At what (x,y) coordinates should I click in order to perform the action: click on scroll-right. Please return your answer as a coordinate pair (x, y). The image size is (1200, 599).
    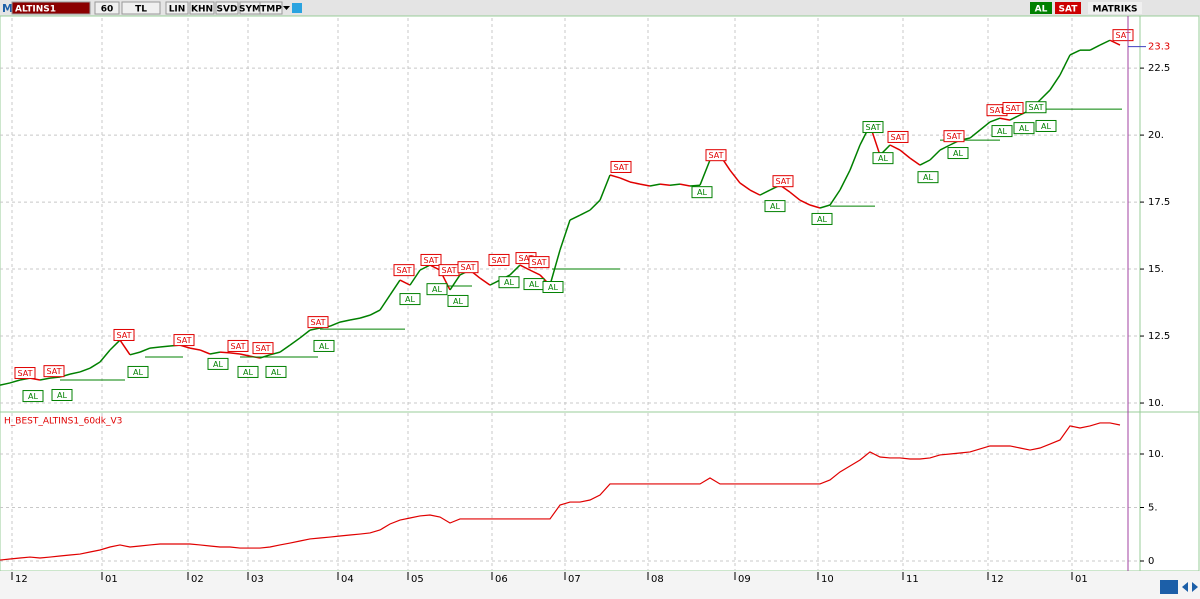
    Looking at the image, I should click on (1195, 587).